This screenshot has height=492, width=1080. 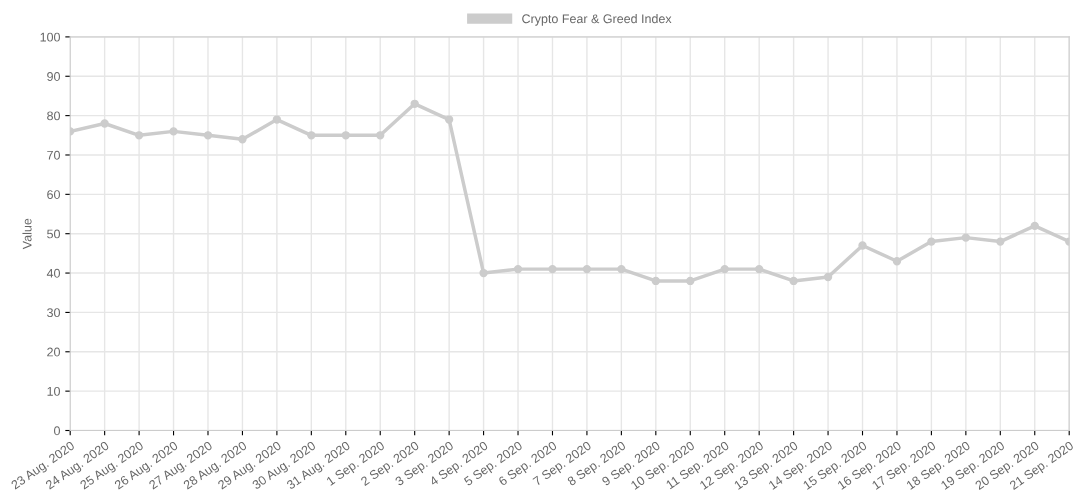 I want to click on y-tick-label: 0, so click(x=57, y=431).